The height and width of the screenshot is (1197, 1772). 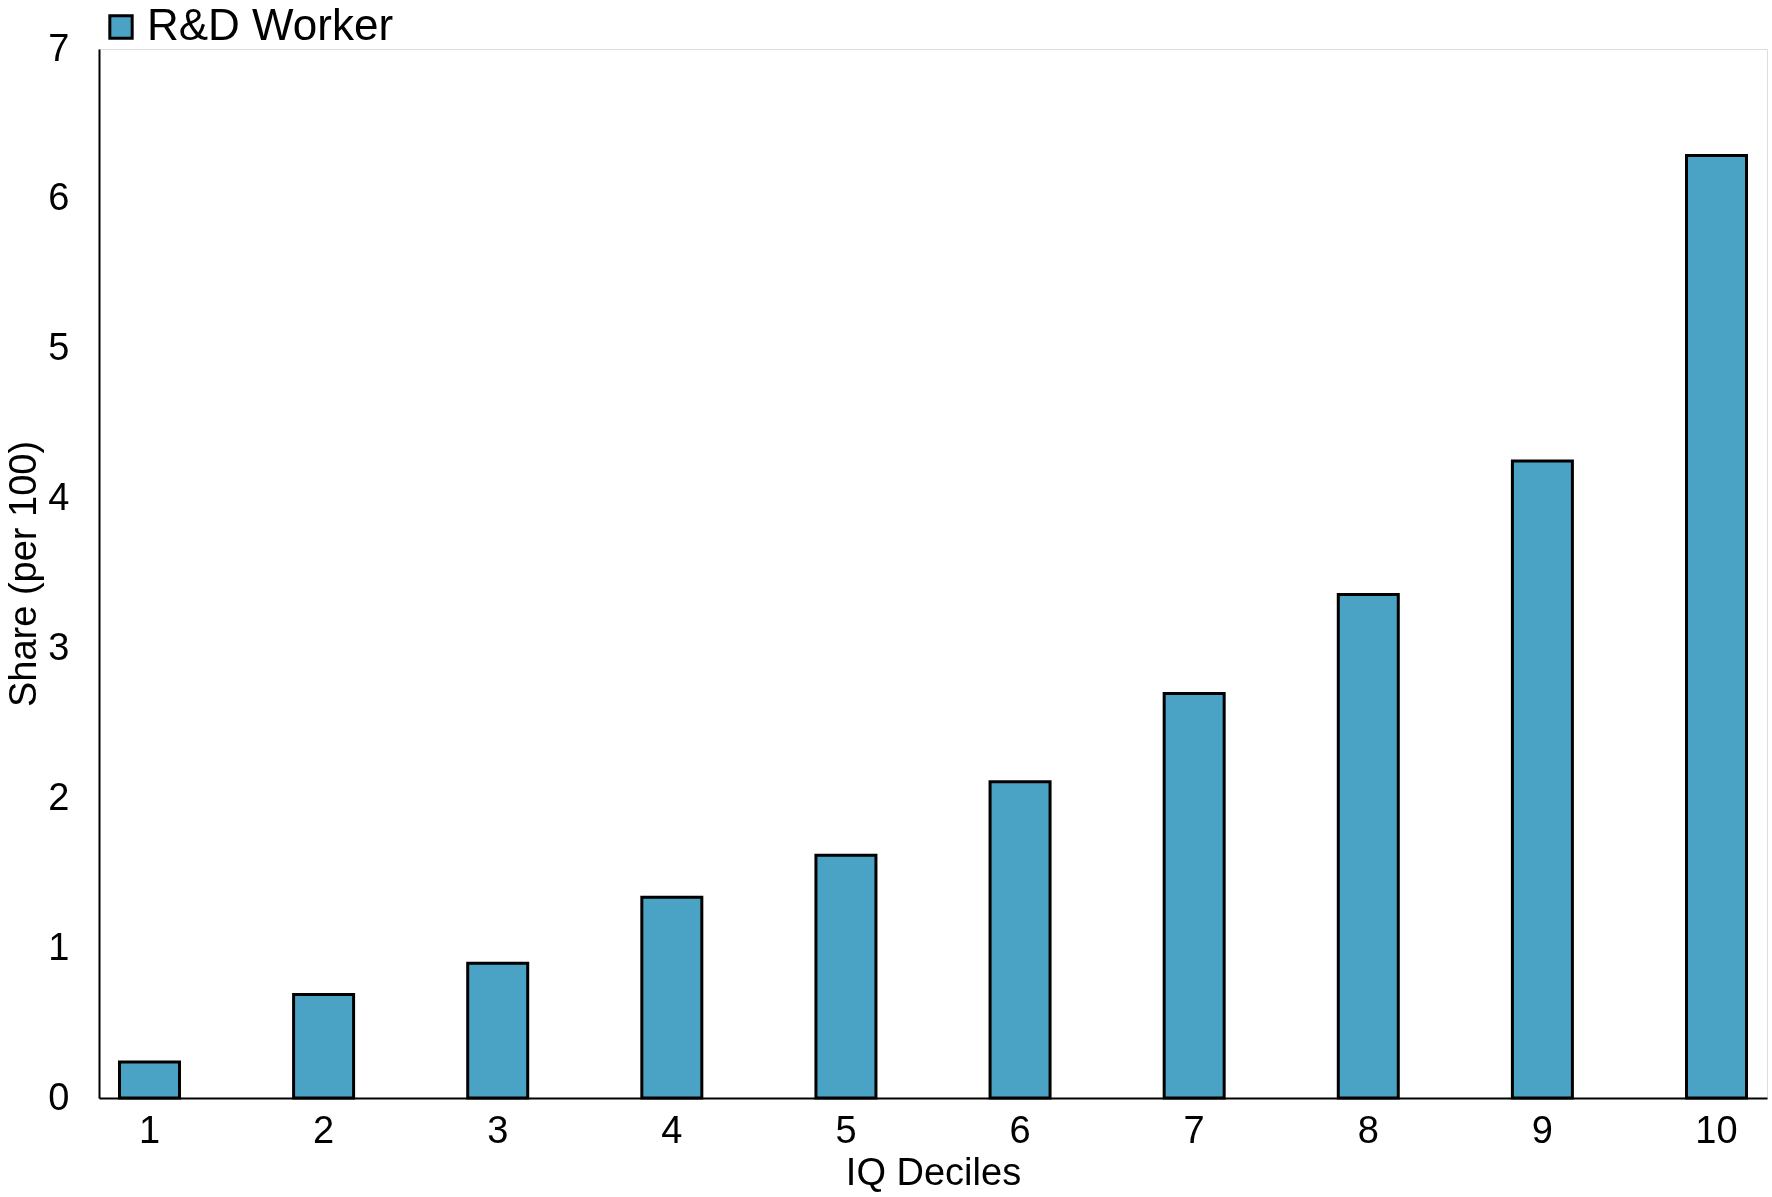 I want to click on y-tick-label: 1, so click(x=59, y=946).